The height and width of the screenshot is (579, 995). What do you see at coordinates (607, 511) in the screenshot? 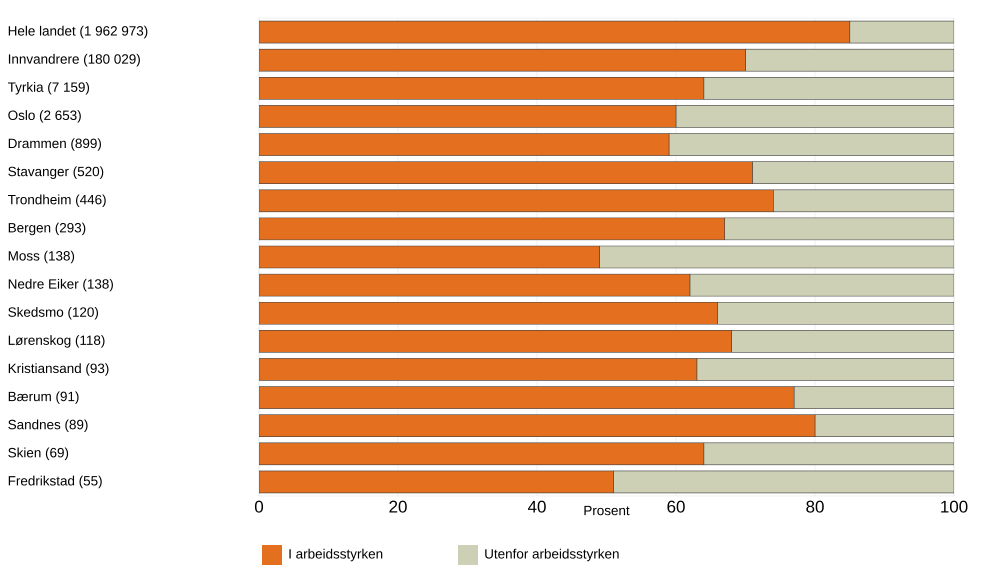
I see `x-axis-title: Prosent` at bounding box center [607, 511].